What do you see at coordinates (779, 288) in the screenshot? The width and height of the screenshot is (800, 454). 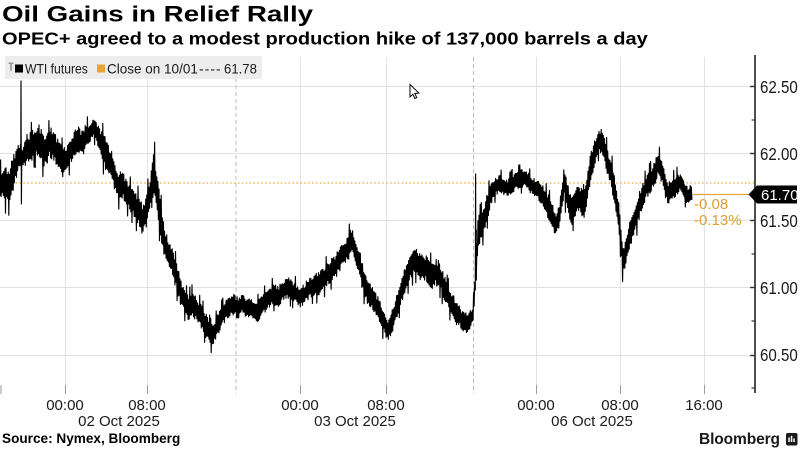 I see `svg-text: 61.00` at bounding box center [779, 288].